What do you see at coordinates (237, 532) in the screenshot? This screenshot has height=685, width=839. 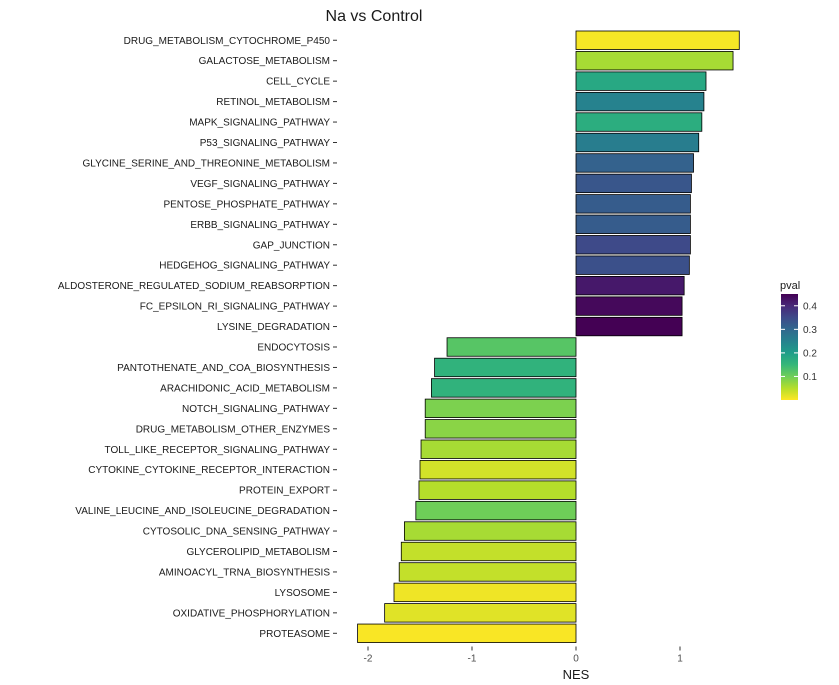 I see `y-tick-label: CYTOSOLIC_DNA_SENSING_PATHWAY` at bounding box center [237, 532].